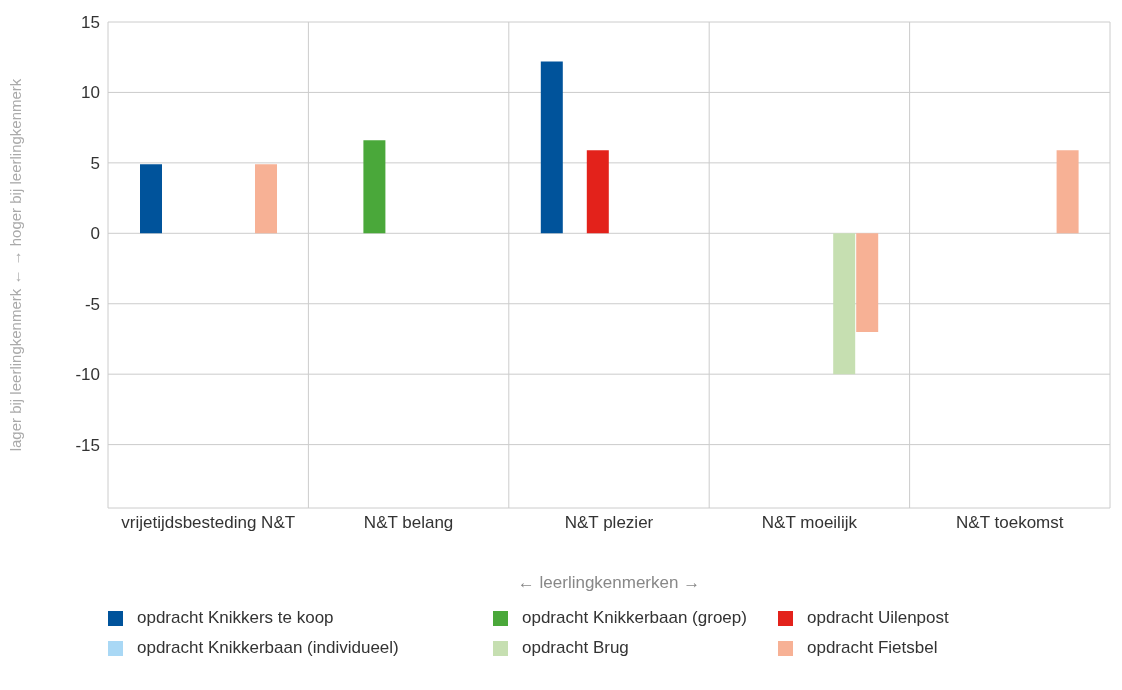 This screenshot has height=690, width=1122. What do you see at coordinates (1010, 523) in the screenshot?
I see `x-tick-label: N&T toekomst` at bounding box center [1010, 523].